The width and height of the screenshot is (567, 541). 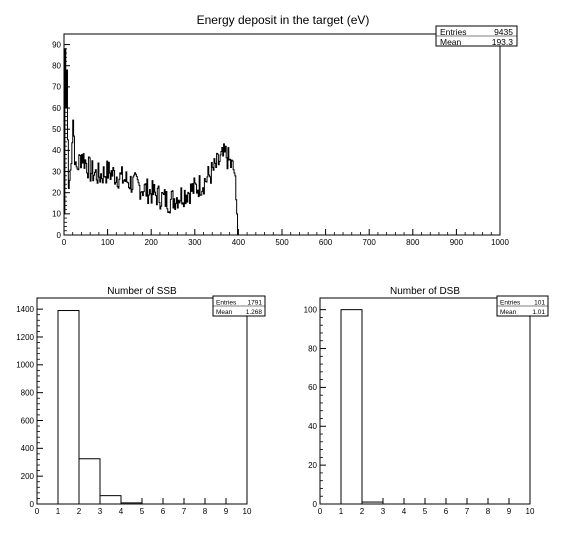 I want to click on y-tick-label: 10, so click(x=56, y=214).